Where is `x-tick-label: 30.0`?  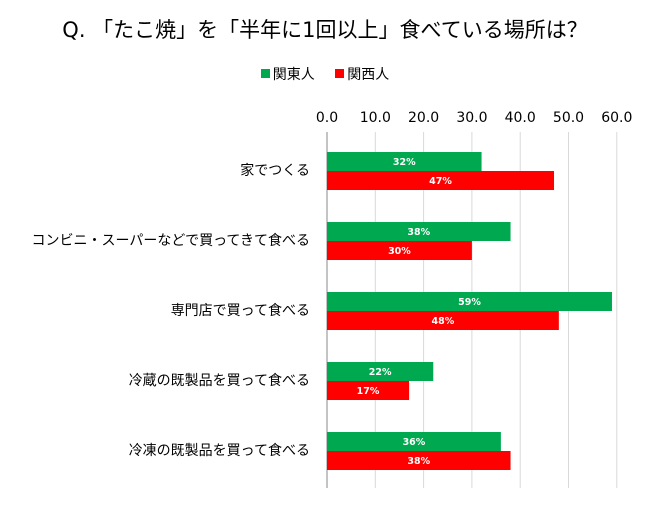 x-tick-label: 30.0 is located at coordinates (471, 118).